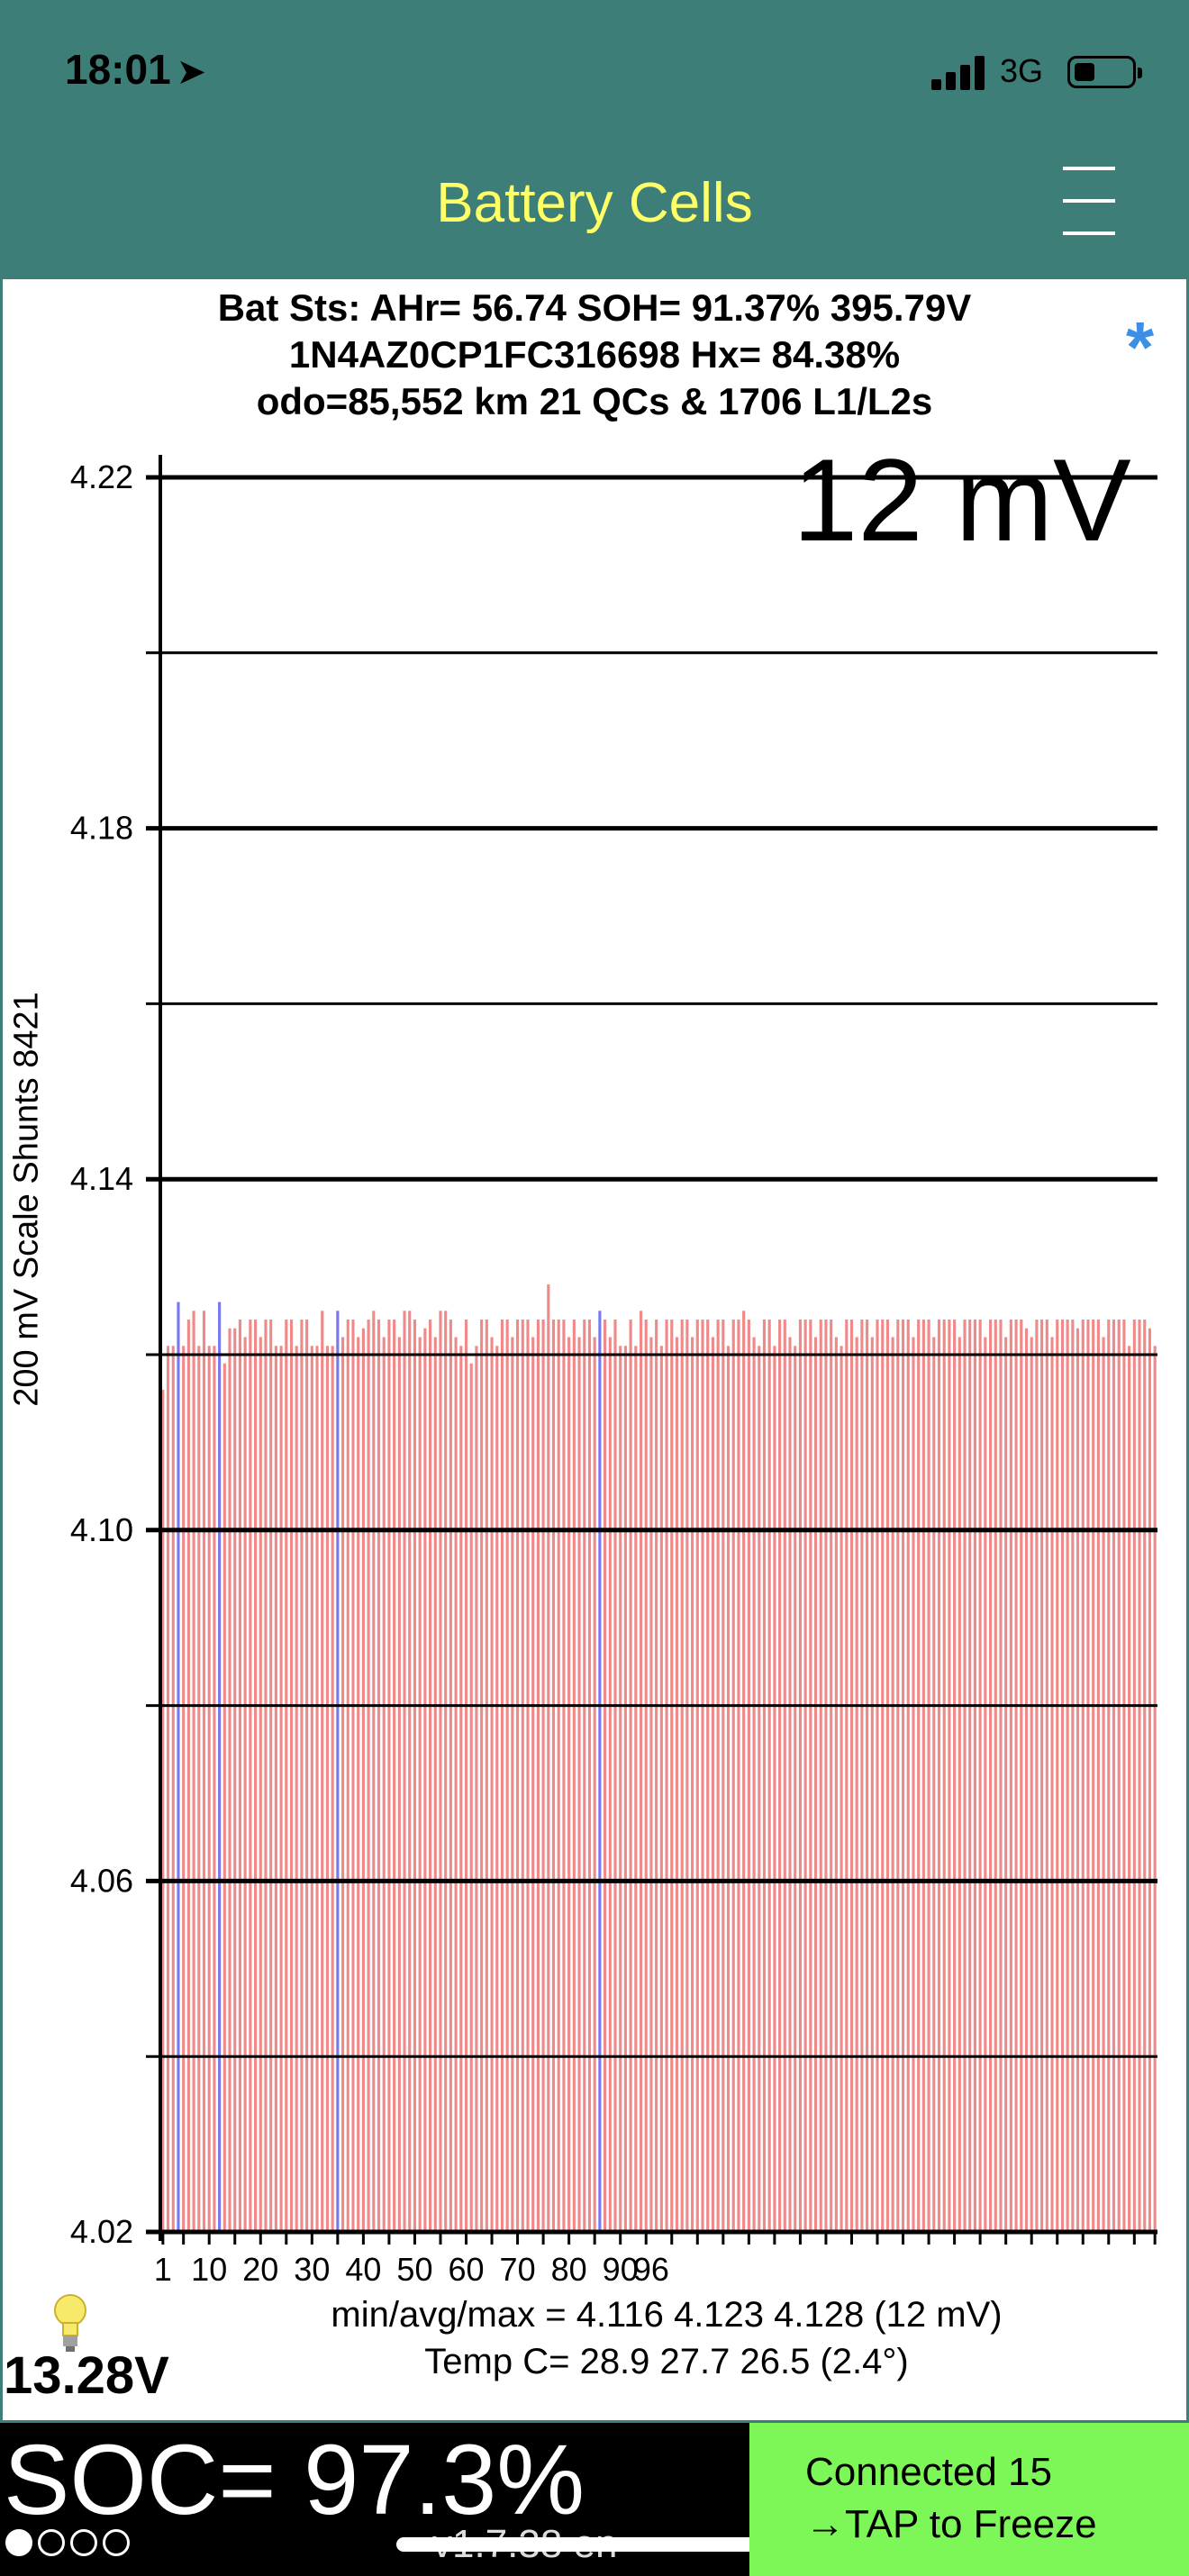  Describe the element at coordinates (969, 2499) in the screenshot. I see `connect-freeze-button: Connected 15 →TAP to Freeze` at that location.